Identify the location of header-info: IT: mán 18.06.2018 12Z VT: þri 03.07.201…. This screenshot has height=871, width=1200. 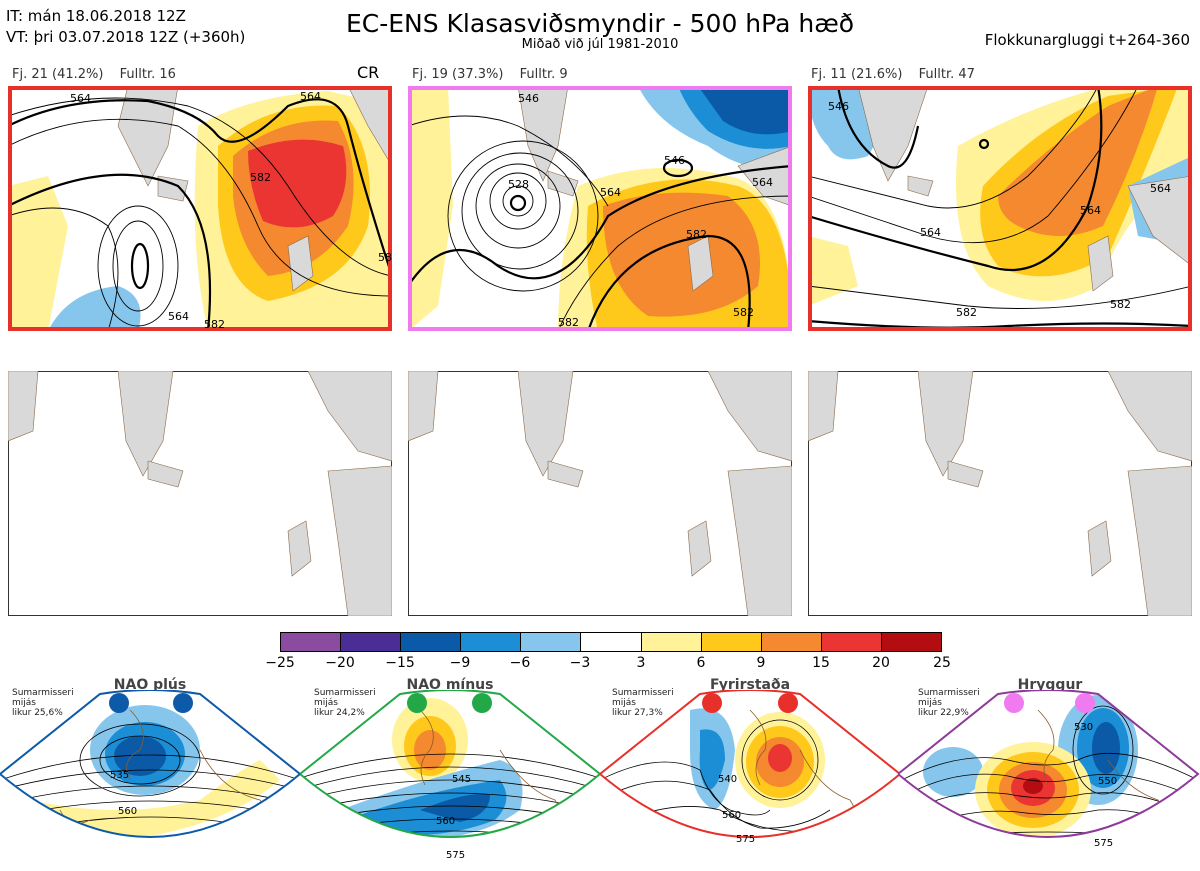
(125, 27).